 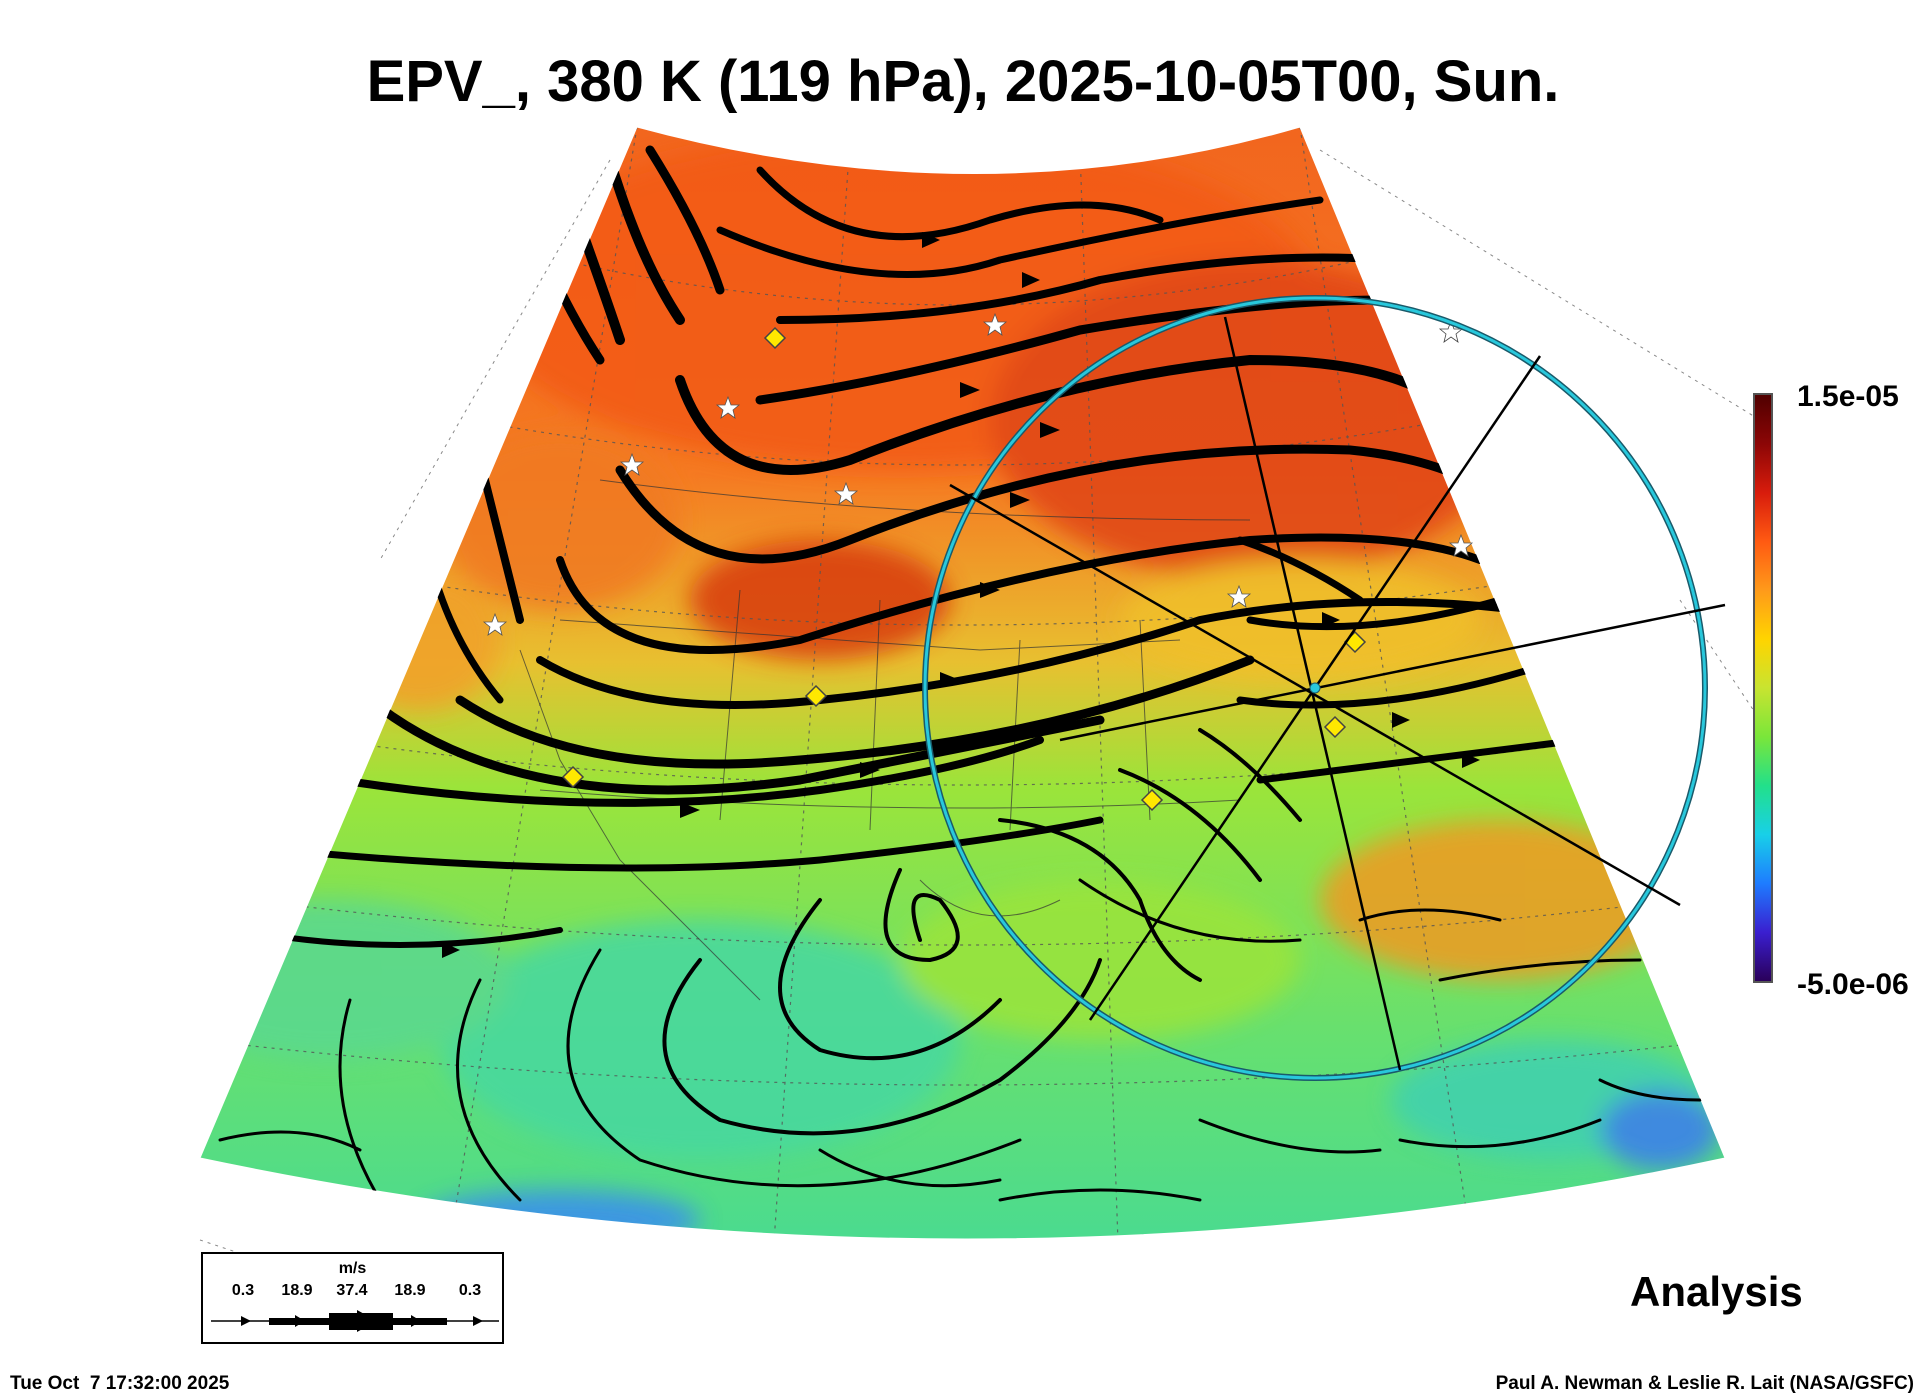 What do you see at coordinates (355, 1321) in the screenshot?
I see `legend-arrow-icon` at bounding box center [355, 1321].